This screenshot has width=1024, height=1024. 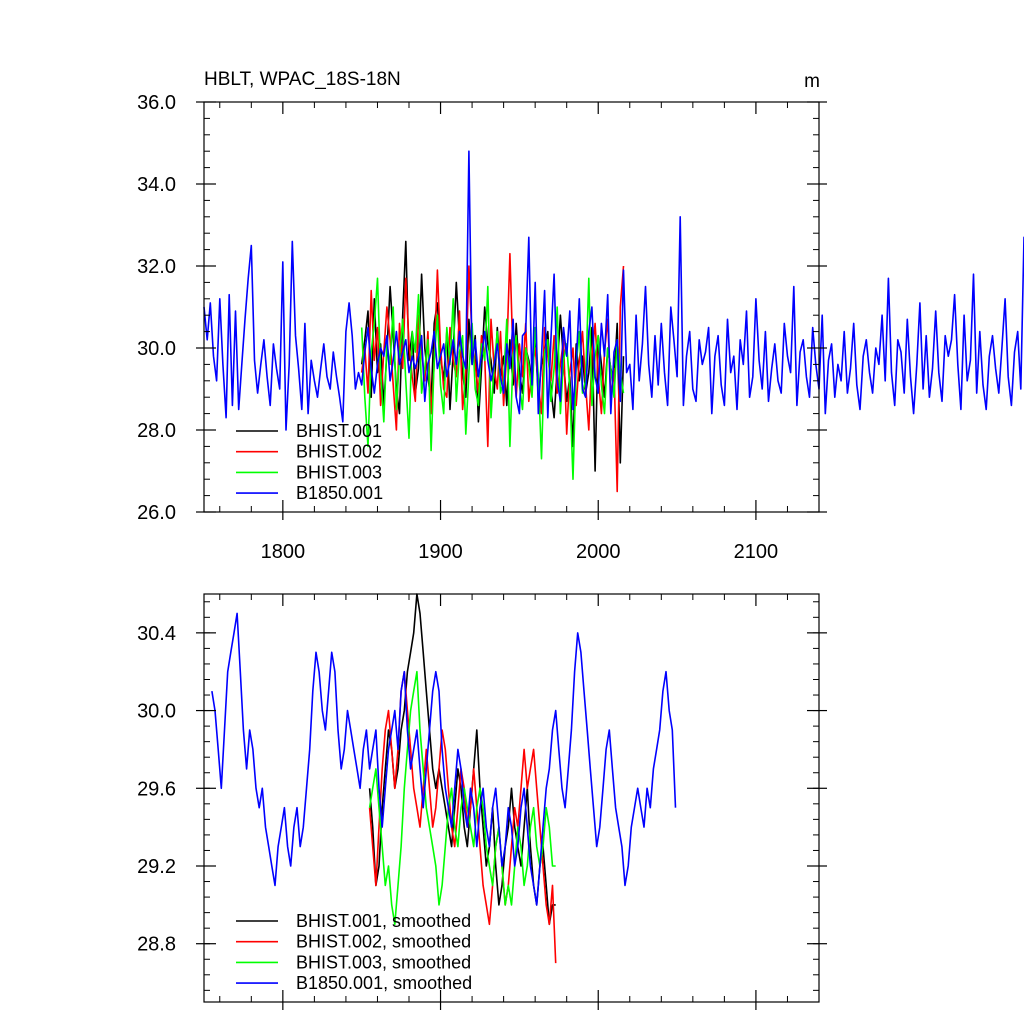 What do you see at coordinates (598, 552) in the screenshot?
I see `x-tick-label: 2000` at bounding box center [598, 552].